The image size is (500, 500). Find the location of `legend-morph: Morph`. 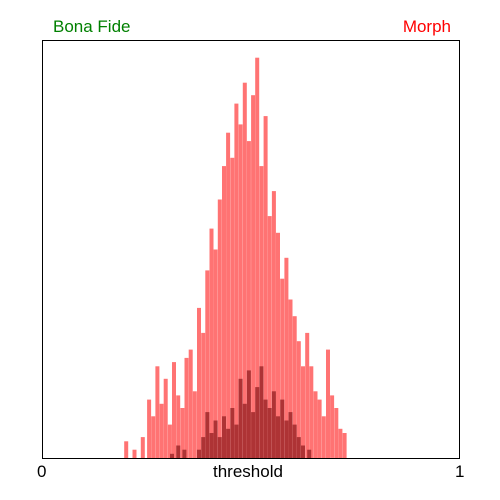

legend-morph: Morph is located at coordinates (426, 26).